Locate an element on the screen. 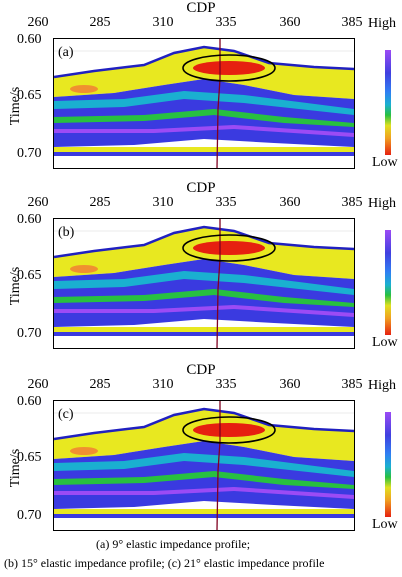 The width and height of the screenshot is (402, 577). panel-label: (b) is located at coordinates (66, 232).